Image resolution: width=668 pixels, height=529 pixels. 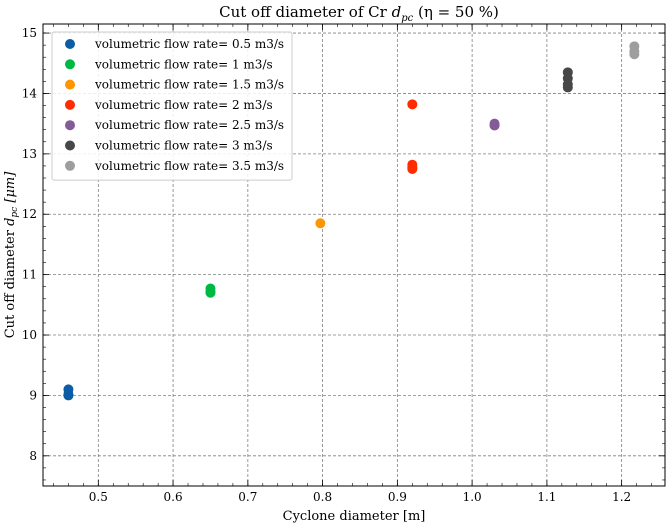 What do you see at coordinates (183, 146) in the screenshot?
I see `legend-label: volumetric flow rate= 3 m3/s` at bounding box center [183, 146].